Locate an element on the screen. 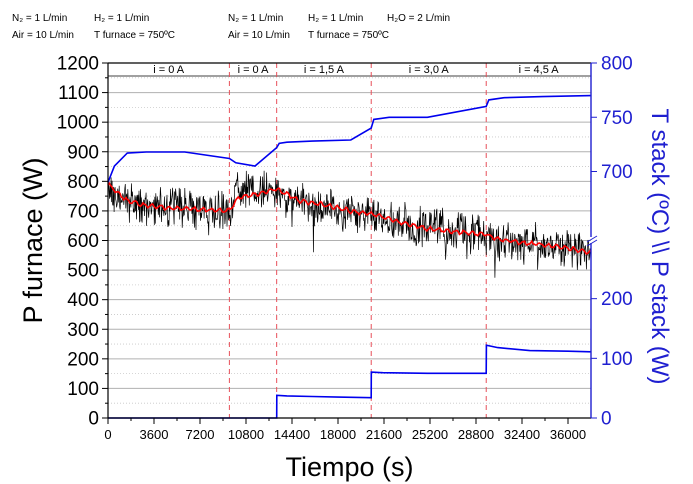 The width and height of the screenshot is (693, 484). y-tick-label: 300 is located at coordinates (83, 330).